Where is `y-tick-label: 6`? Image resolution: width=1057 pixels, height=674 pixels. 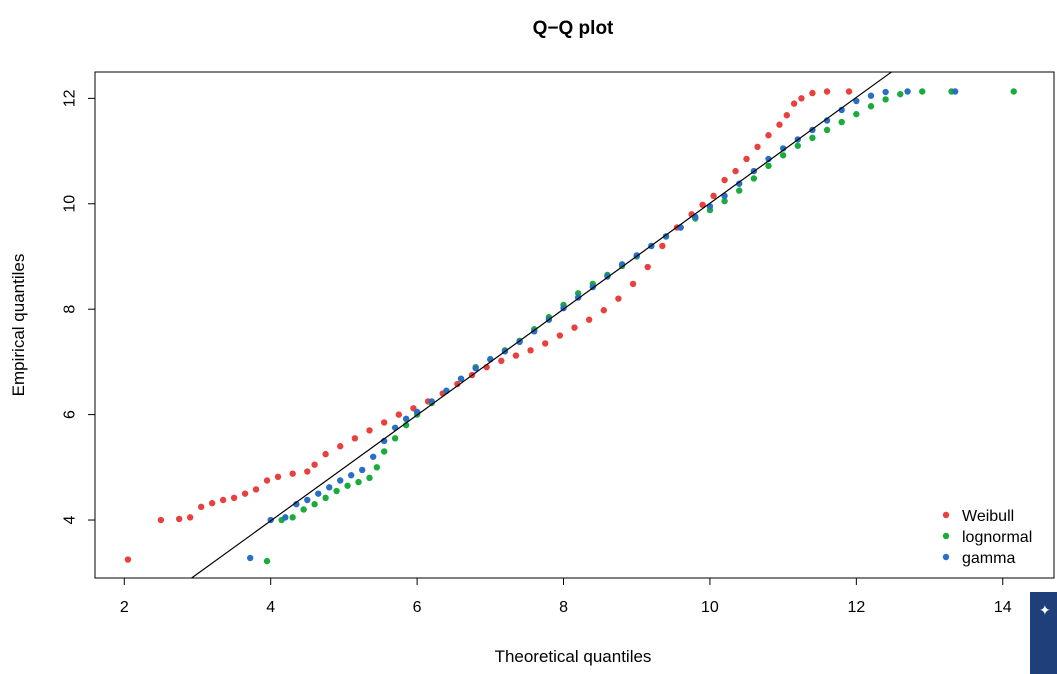 y-tick-label: 6 is located at coordinates (70, 414).